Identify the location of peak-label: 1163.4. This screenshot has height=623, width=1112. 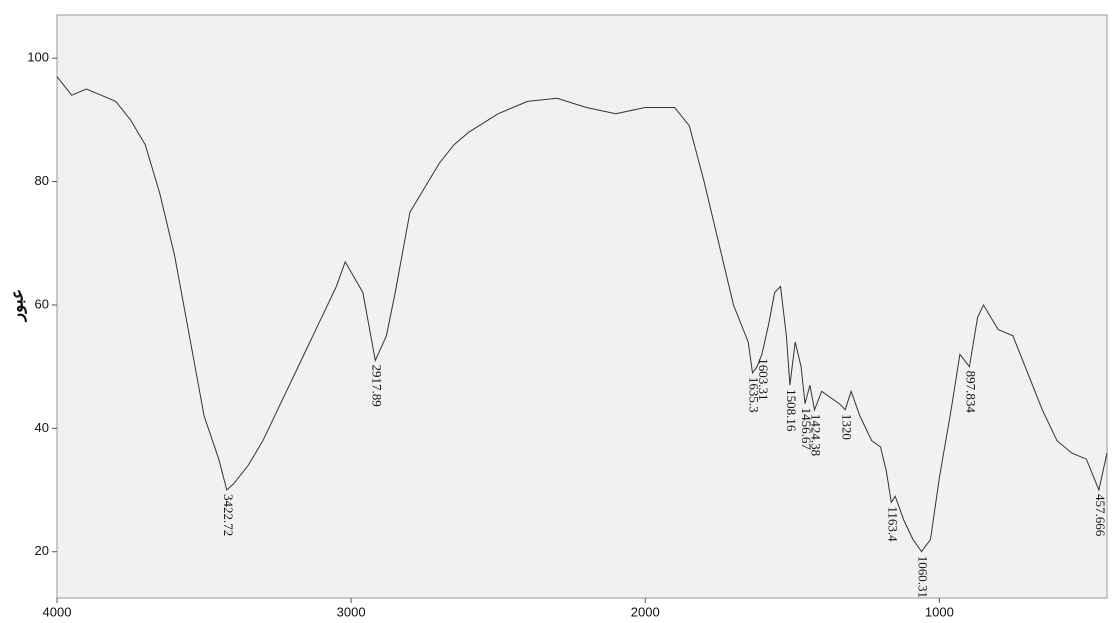
(892, 524).